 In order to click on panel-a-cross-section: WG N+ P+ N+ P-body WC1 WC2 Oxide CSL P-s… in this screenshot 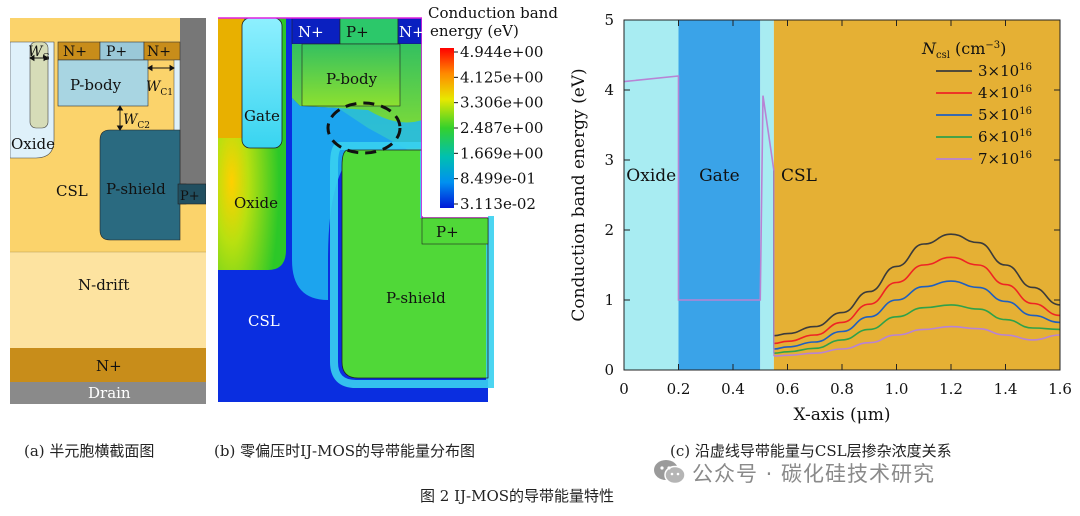, I will do `click(108, 211)`.